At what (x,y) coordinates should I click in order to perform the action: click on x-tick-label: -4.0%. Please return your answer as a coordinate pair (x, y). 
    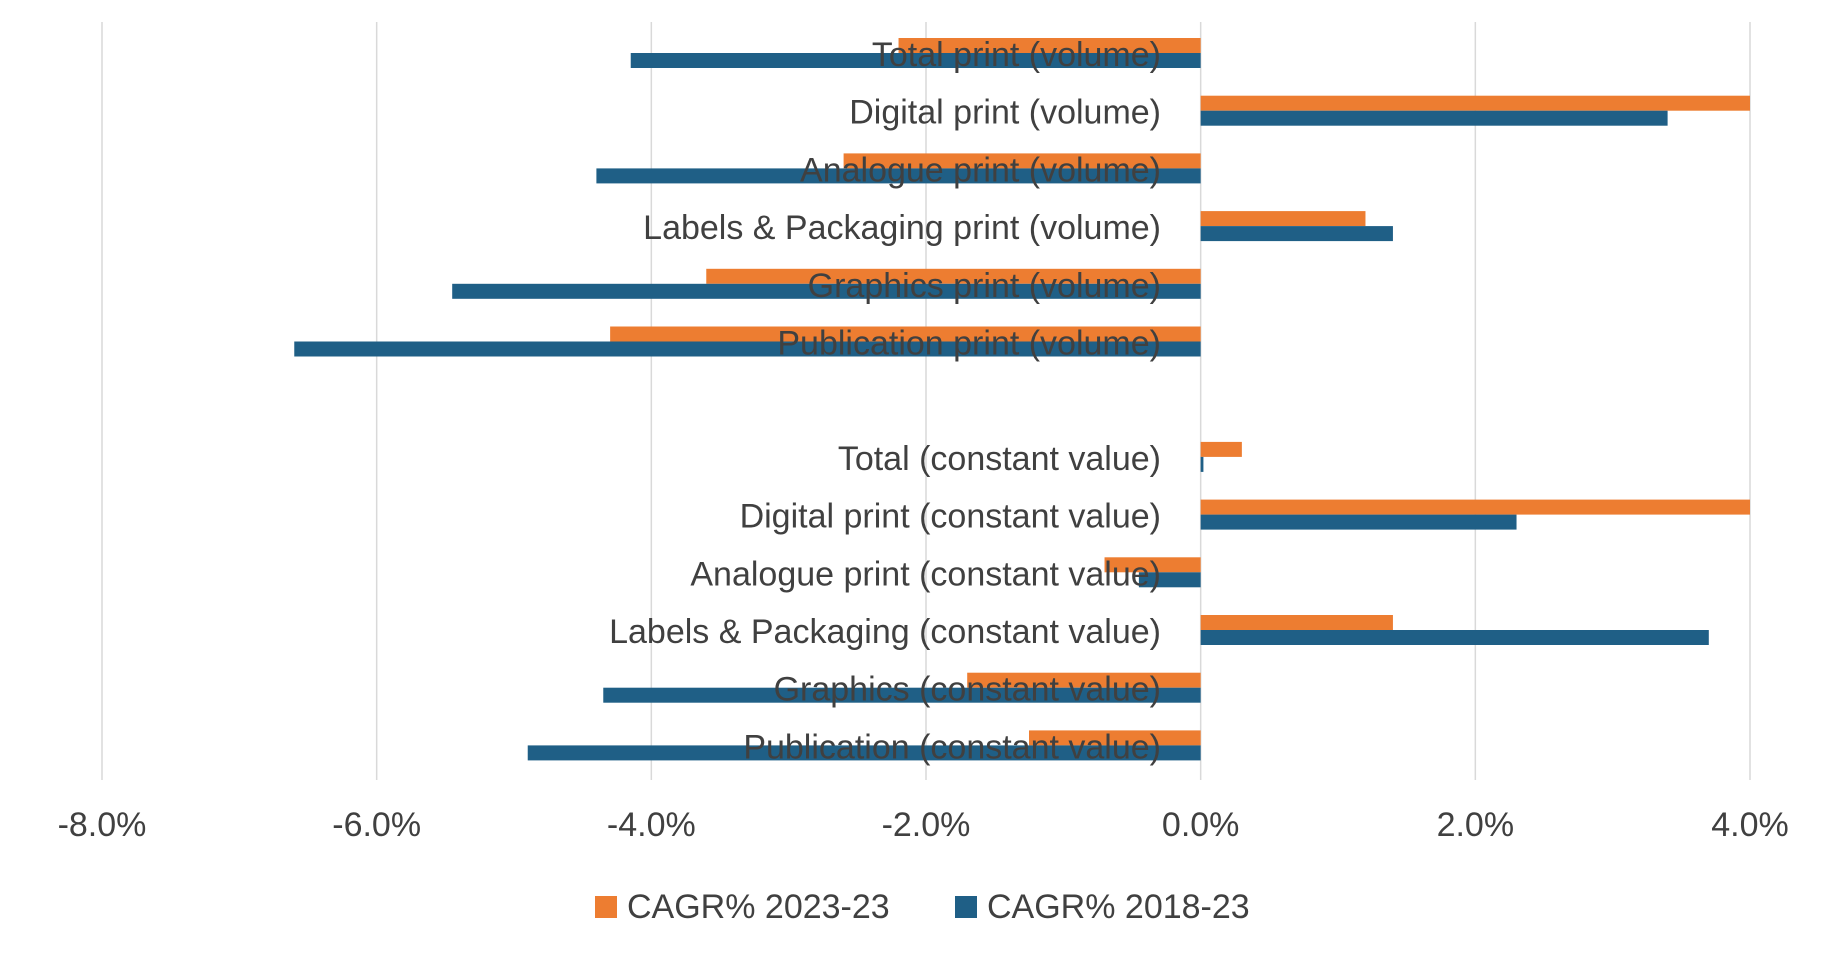
    Looking at the image, I should click on (651, 825).